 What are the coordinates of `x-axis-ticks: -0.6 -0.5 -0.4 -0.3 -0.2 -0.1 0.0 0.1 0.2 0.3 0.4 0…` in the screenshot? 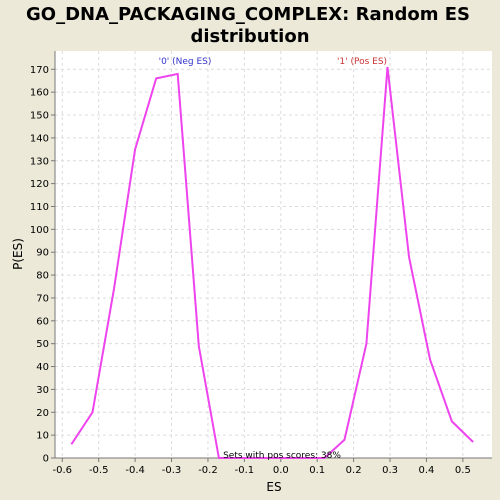 It's located at (262, 467).